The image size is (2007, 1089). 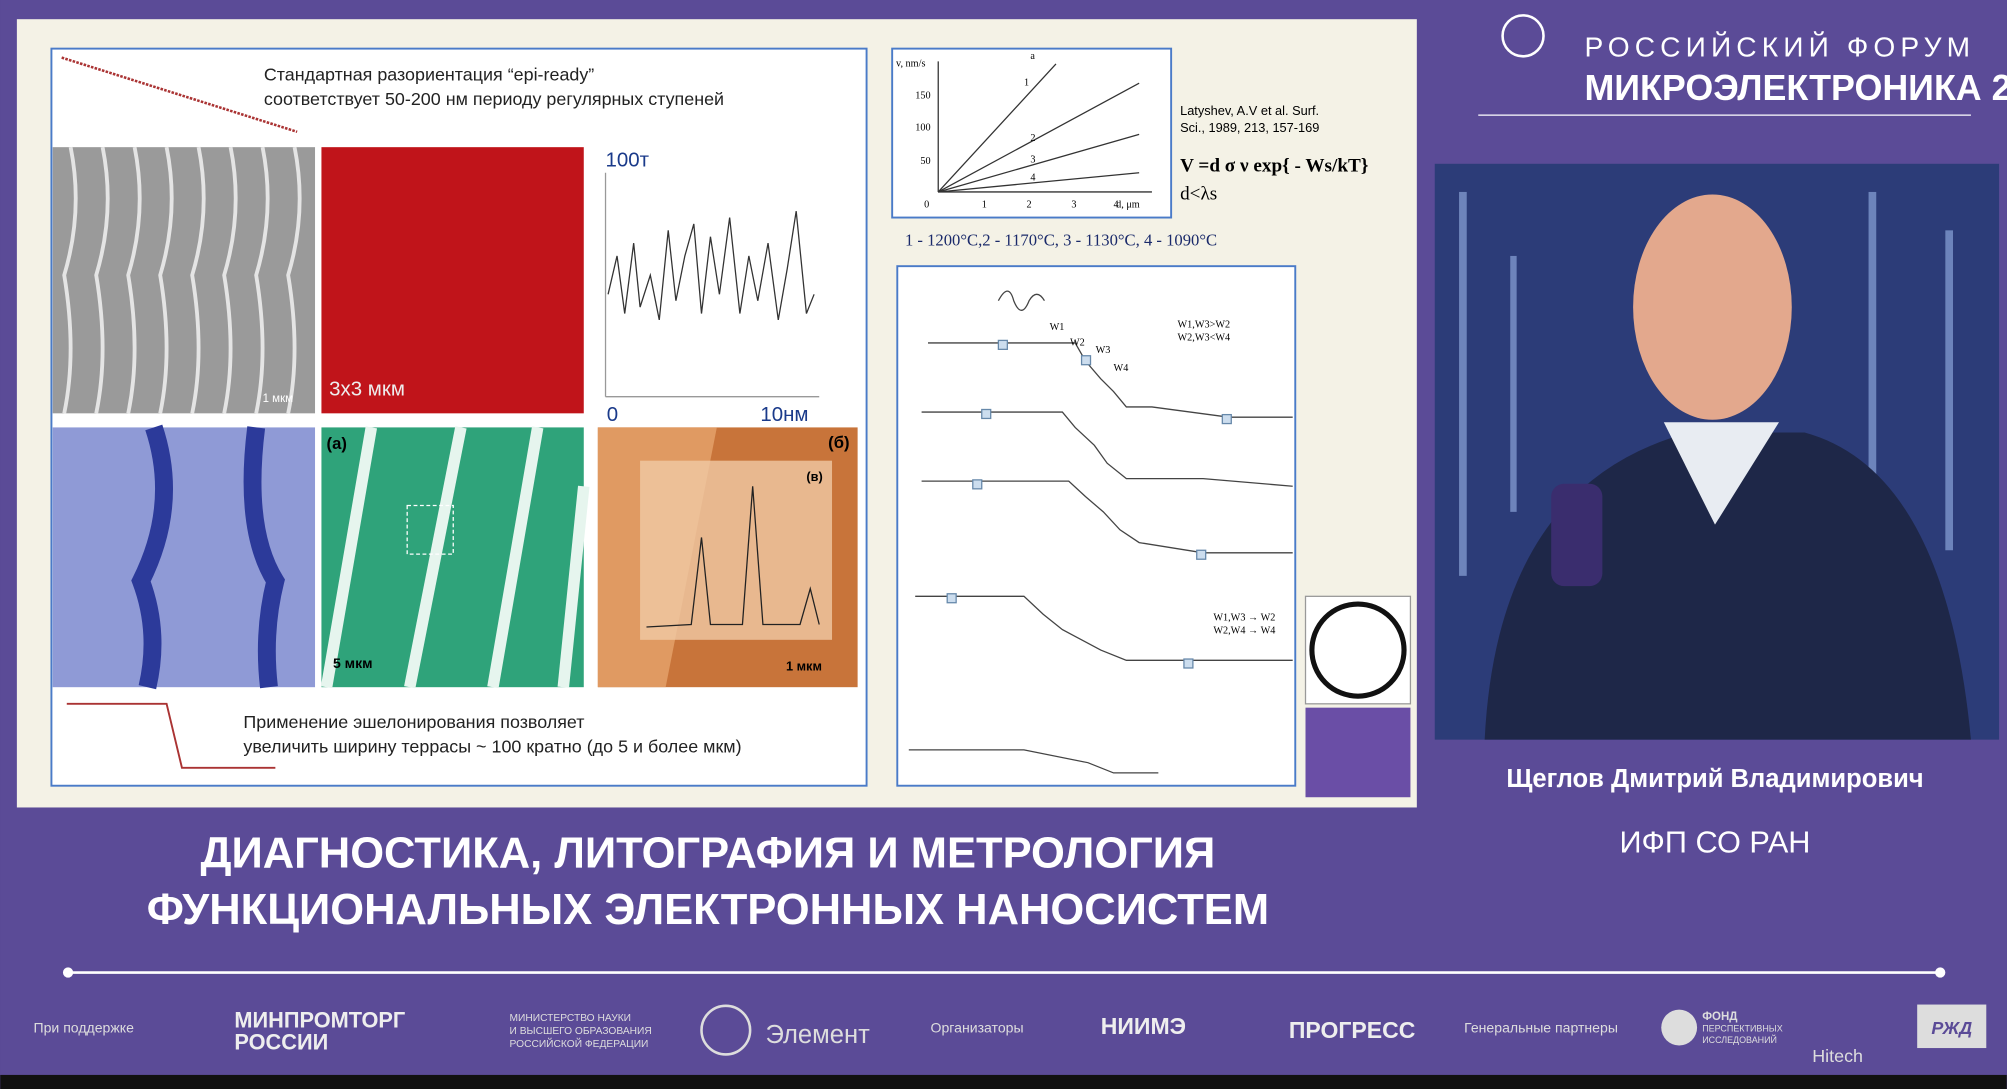 I want to click on image-label: (б), so click(x=838, y=442).